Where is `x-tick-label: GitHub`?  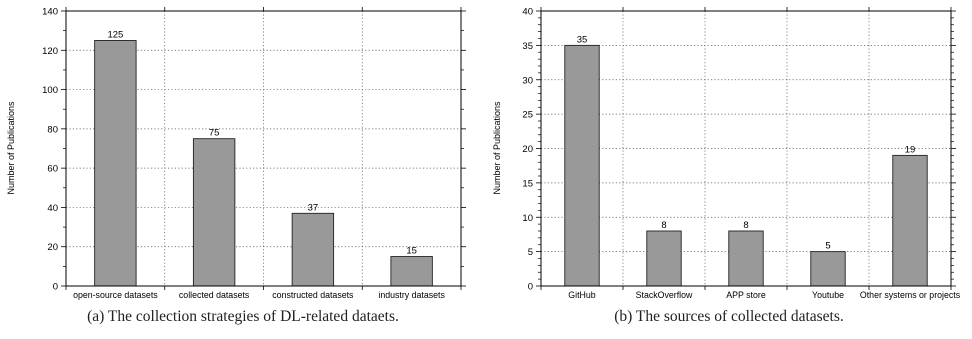 x-tick-label: GitHub is located at coordinates (581, 295).